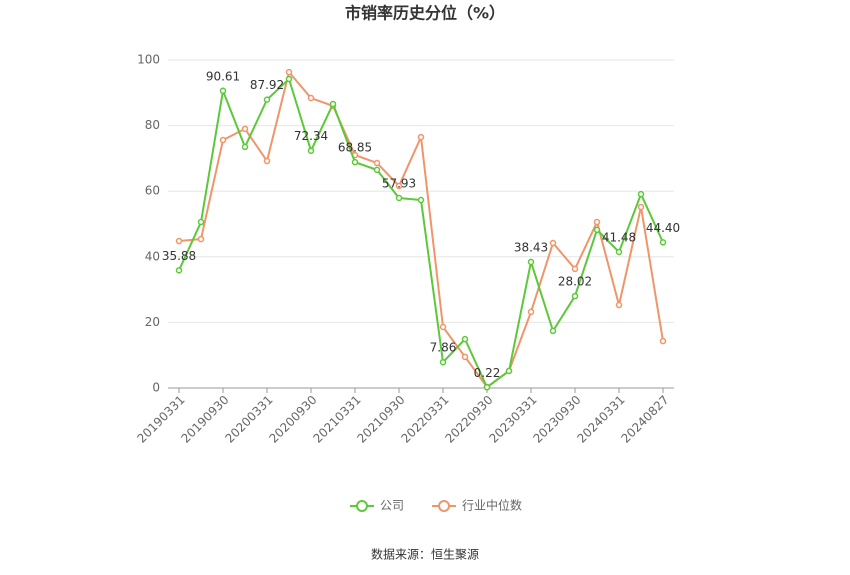  I want to click on data-label: 72.34, so click(311, 136).